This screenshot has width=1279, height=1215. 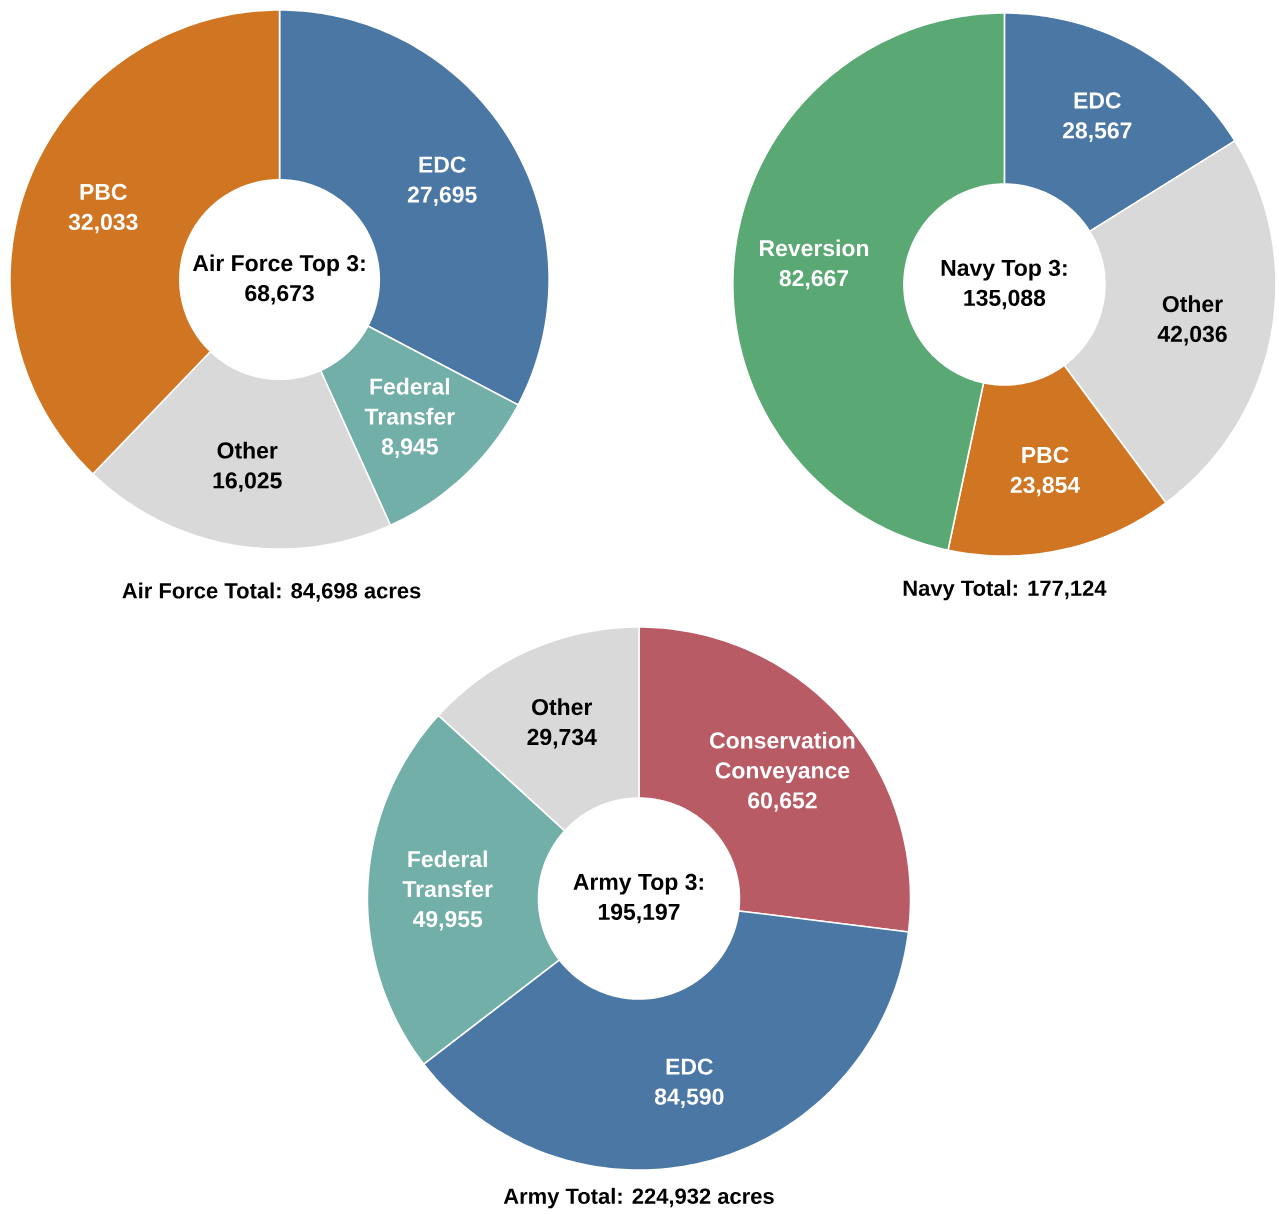 I want to click on text: Army Top 3:, so click(x=638, y=884).